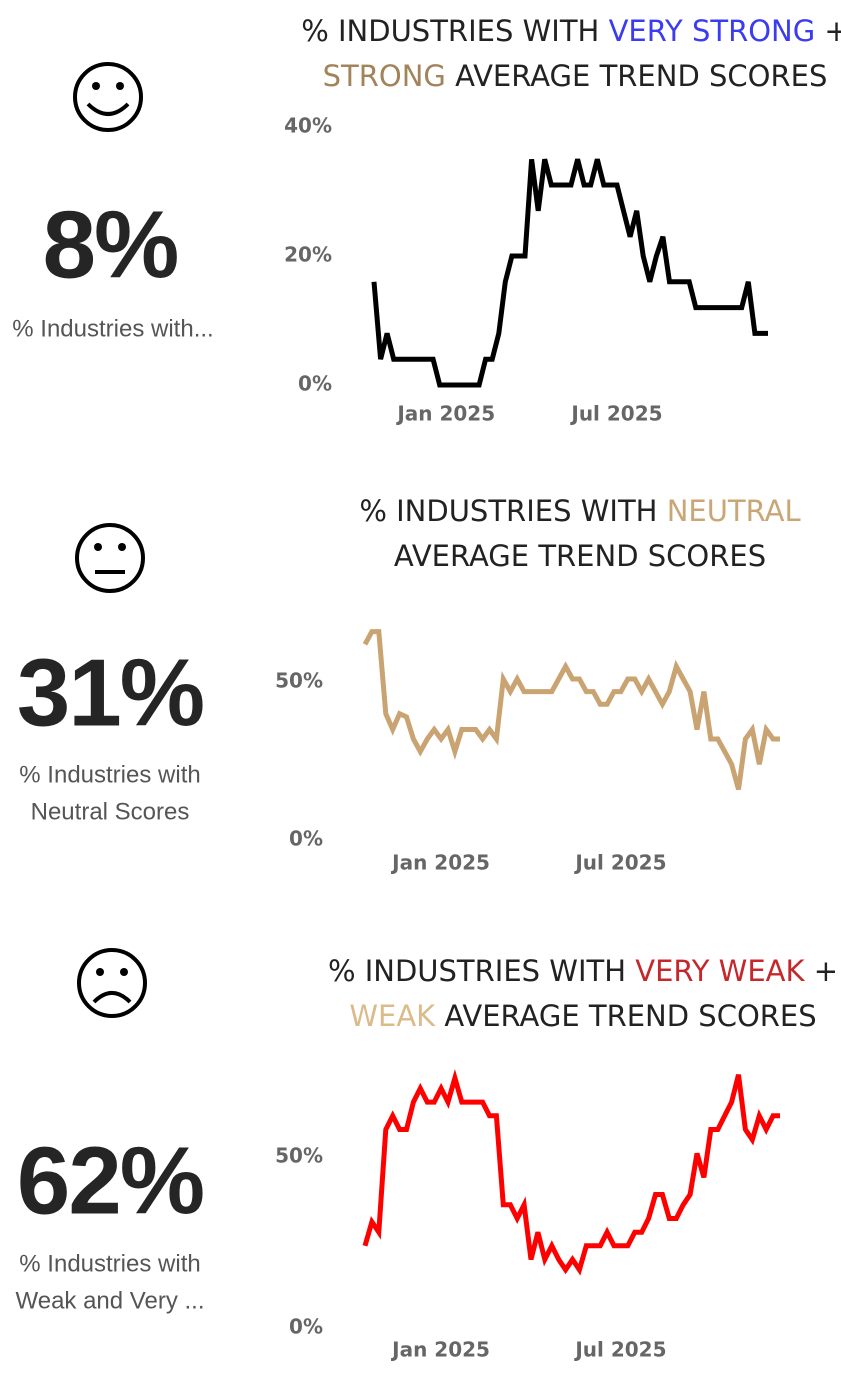  What do you see at coordinates (308, 255) in the screenshot?
I see `y-tick-label: 20%` at bounding box center [308, 255].